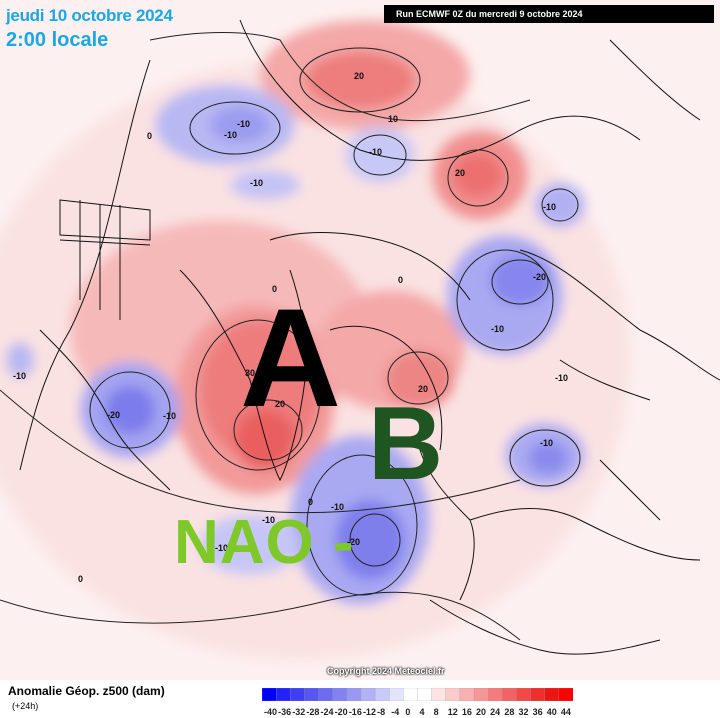  Describe the element at coordinates (381, 712) in the screenshot. I see `legend-tick-label: -8` at that location.